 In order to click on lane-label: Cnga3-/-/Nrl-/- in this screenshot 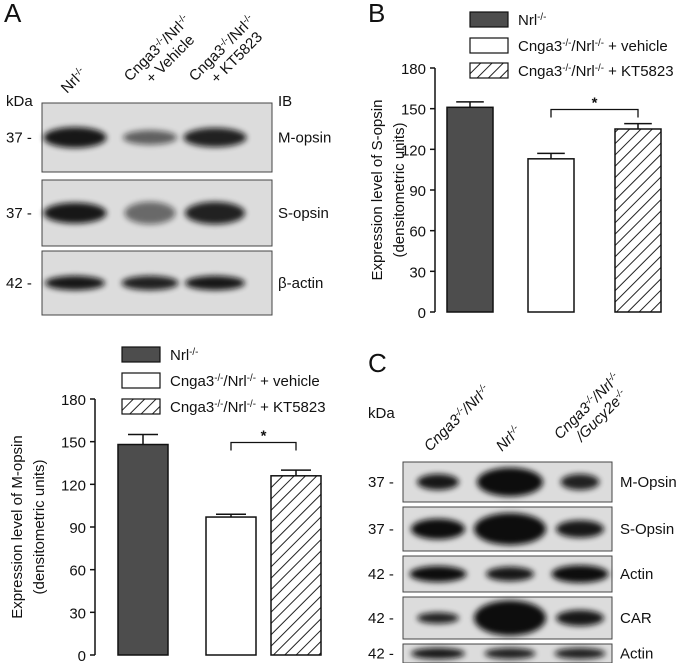, I will do `click(457, 418)`.